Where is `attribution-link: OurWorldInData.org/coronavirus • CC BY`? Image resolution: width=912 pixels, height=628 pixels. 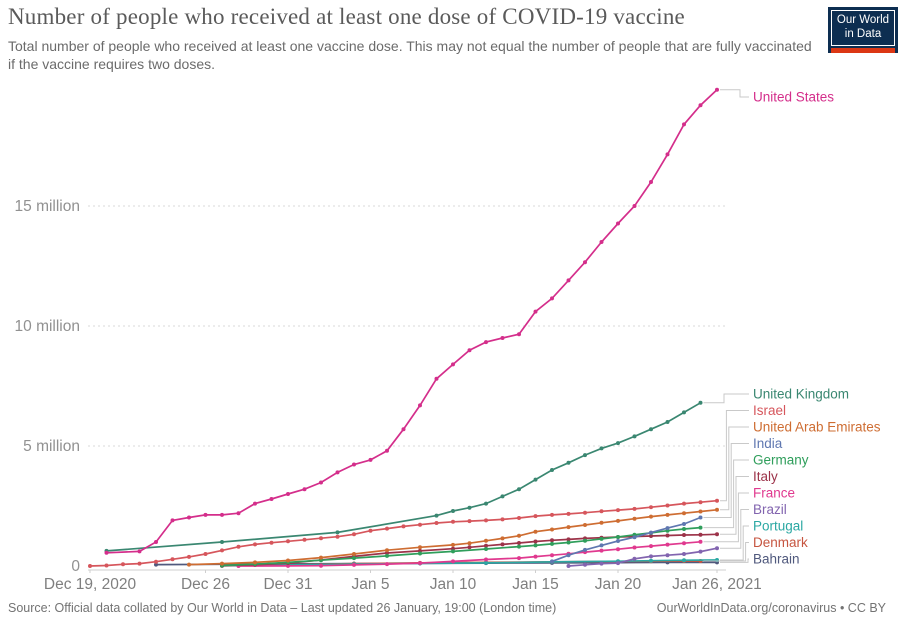 attribution-link: OurWorldInData.org/coronavirus • CC BY is located at coordinates (771, 608).